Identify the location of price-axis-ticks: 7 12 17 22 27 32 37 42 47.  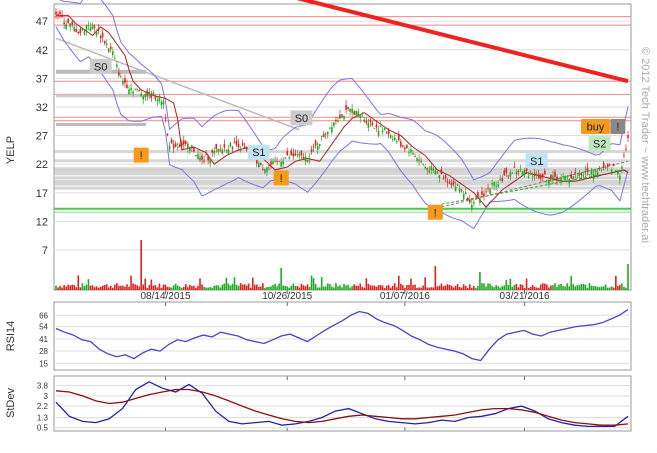
(42, 136).